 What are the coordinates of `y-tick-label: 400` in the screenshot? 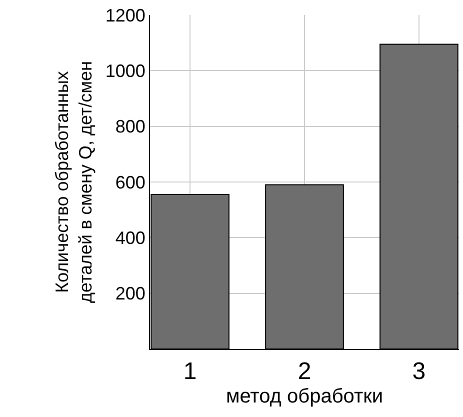 It's located at (130, 238).